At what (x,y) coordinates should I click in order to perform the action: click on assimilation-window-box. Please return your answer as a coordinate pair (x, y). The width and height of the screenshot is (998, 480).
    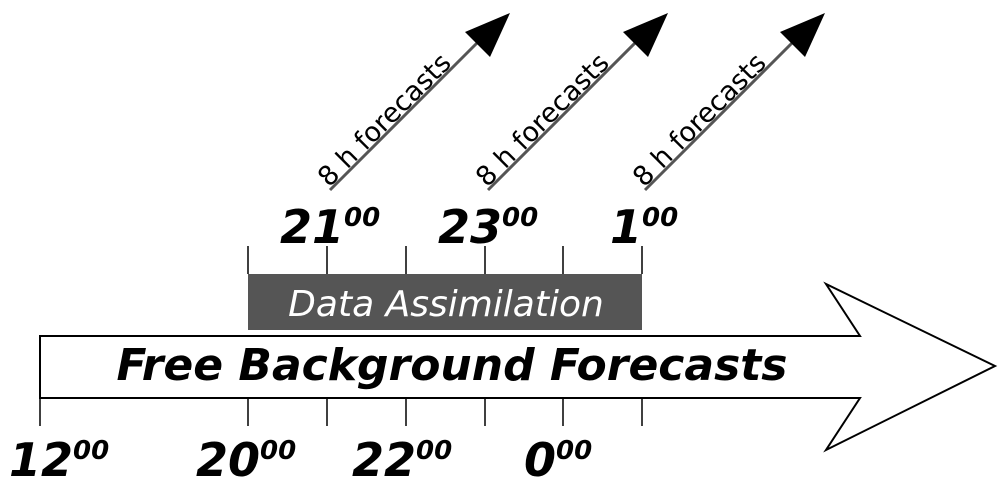
    Looking at the image, I should click on (445, 302).